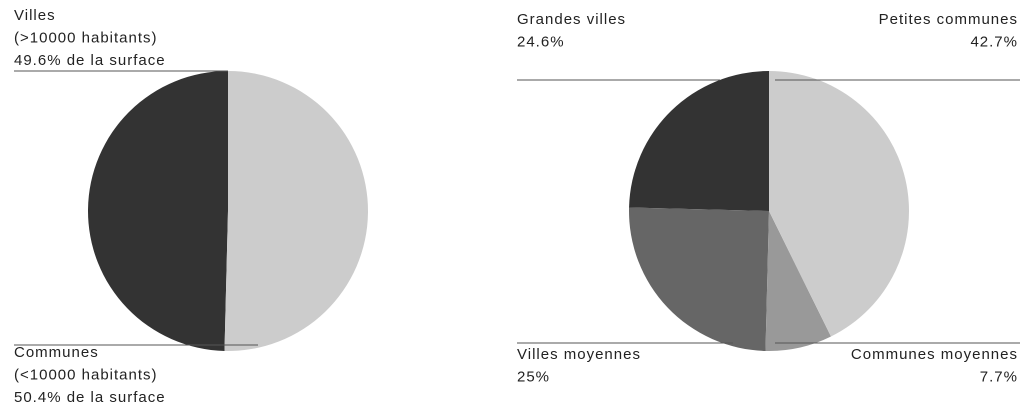 The width and height of the screenshot is (1020, 408). Describe the element at coordinates (35, 15) in the screenshot. I see `slice-label: Villes` at that location.